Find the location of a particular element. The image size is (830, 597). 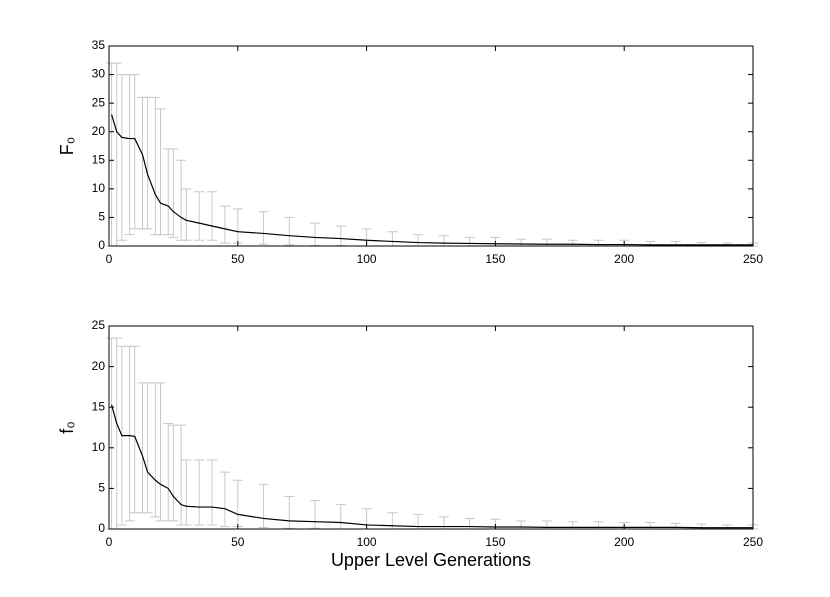

y-tick-label: 35 is located at coordinates (99, 45).